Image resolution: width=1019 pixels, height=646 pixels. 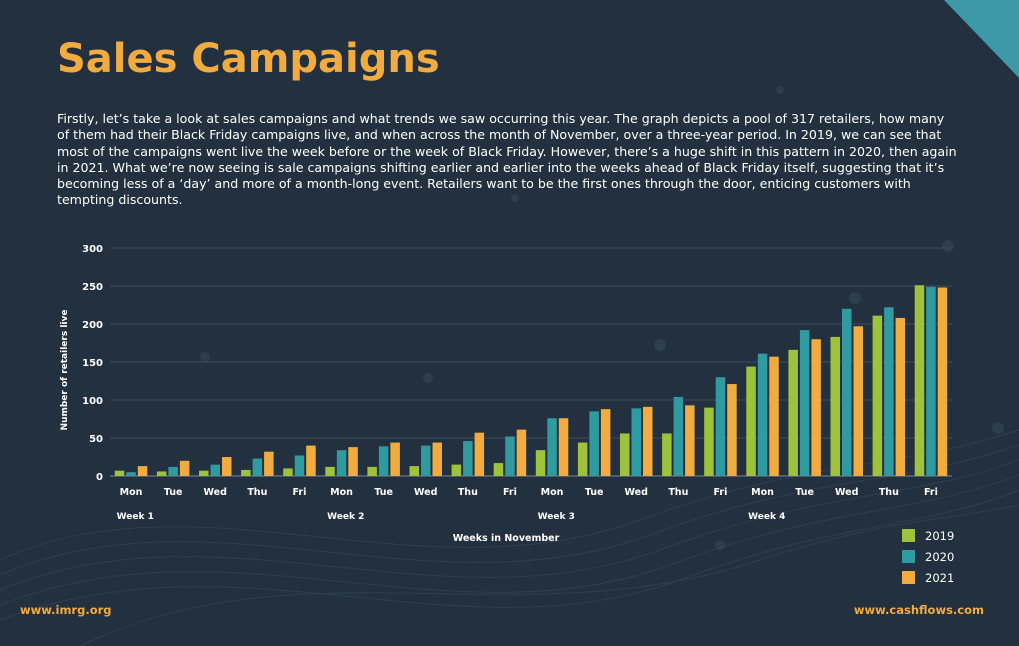 What do you see at coordinates (66, 610) in the screenshot?
I see `footer-link-imrg: www.imrg.org` at bounding box center [66, 610].